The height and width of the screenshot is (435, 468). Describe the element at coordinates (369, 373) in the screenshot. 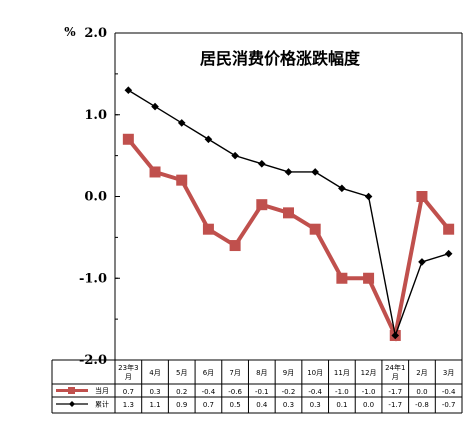

I see `category-label: 12月` at that location.